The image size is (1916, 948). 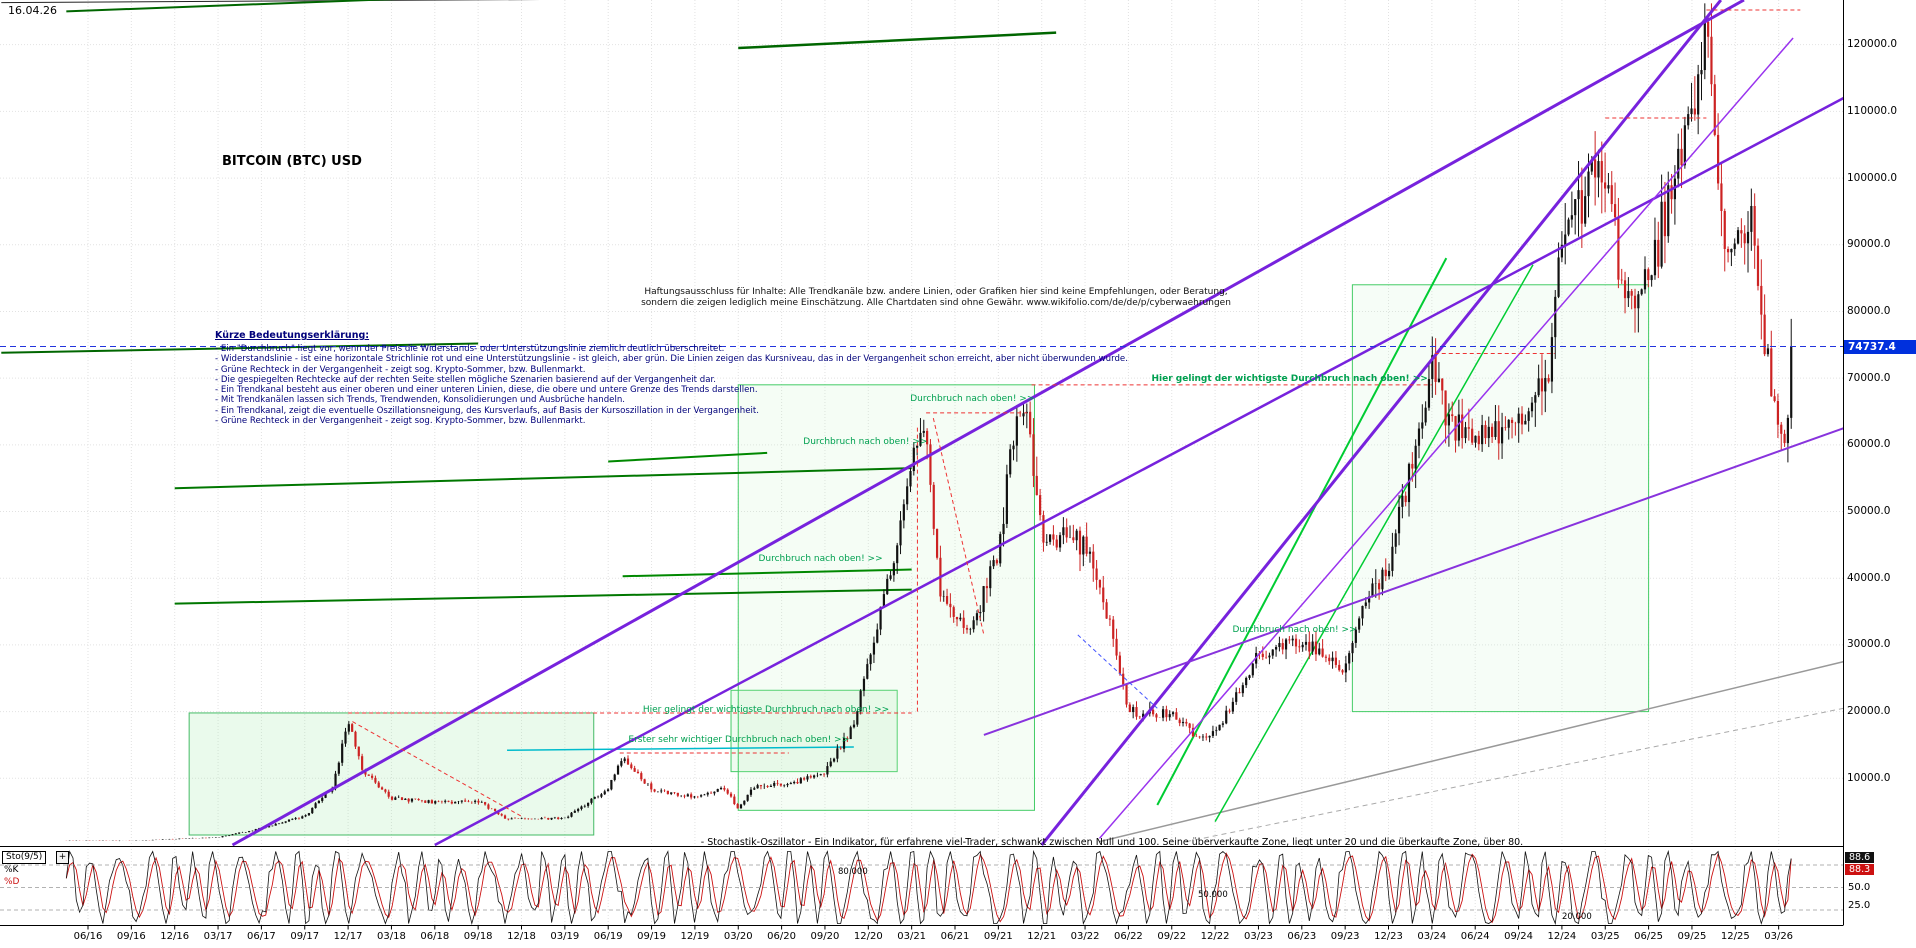 What do you see at coordinates (32, 10) in the screenshot?
I see `date-label: 16.04.26` at bounding box center [32, 10].